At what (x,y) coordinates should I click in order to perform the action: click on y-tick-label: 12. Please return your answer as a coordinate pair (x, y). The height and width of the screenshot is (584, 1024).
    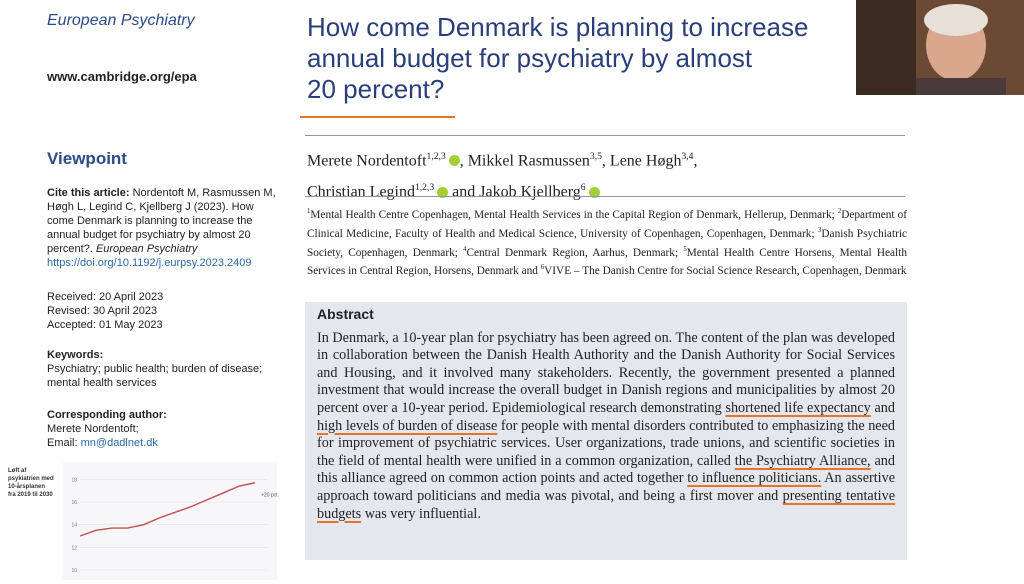
    Looking at the image, I should click on (74, 548).